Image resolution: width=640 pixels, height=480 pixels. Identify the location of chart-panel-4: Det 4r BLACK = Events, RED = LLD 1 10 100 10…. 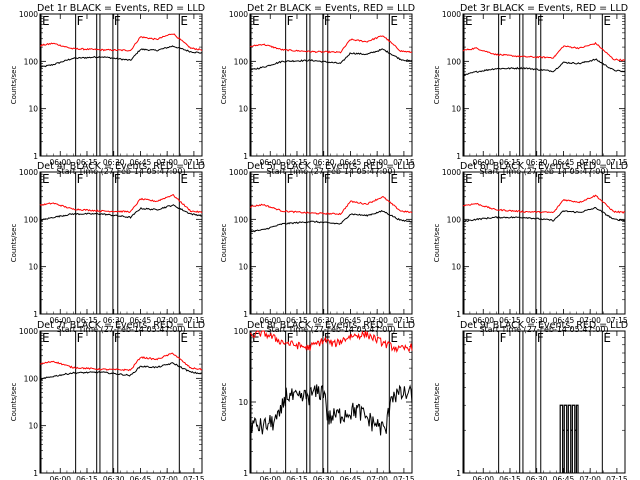
(107, 247).